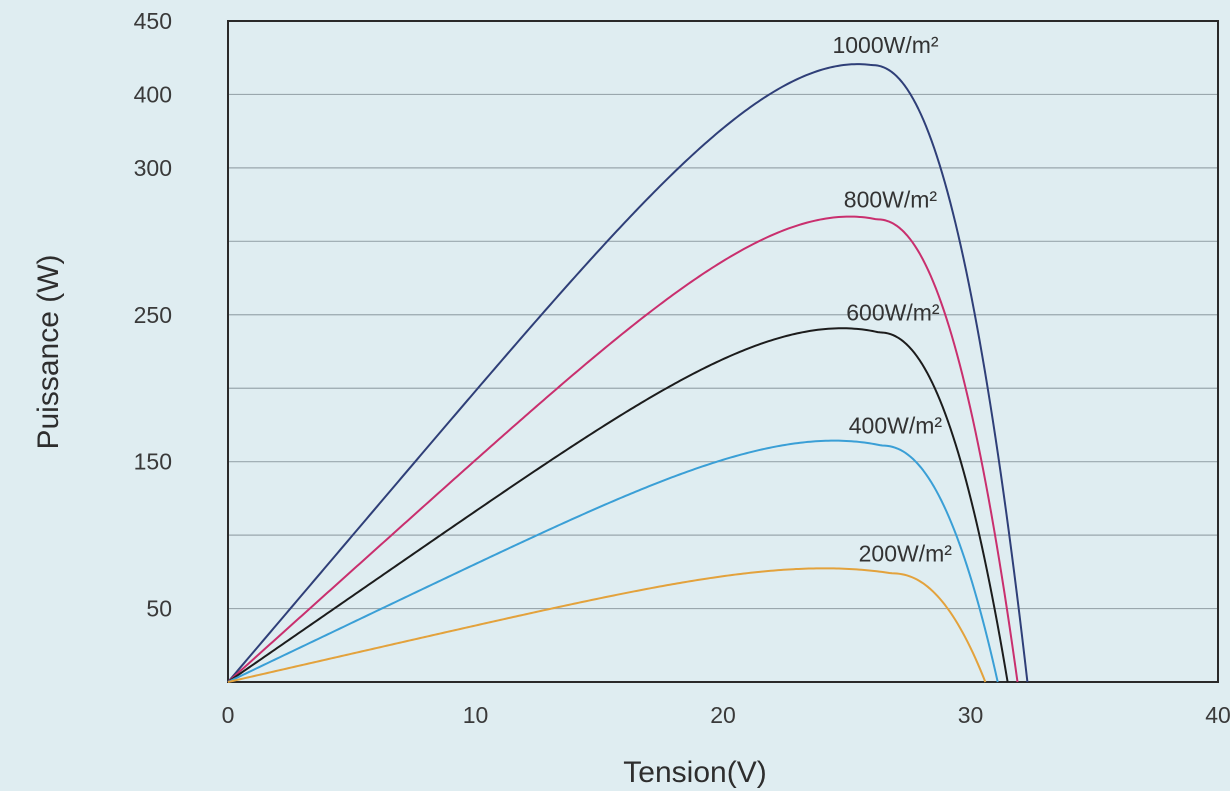 The width and height of the screenshot is (1230, 791). I want to click on series-line, so click(607, 625).